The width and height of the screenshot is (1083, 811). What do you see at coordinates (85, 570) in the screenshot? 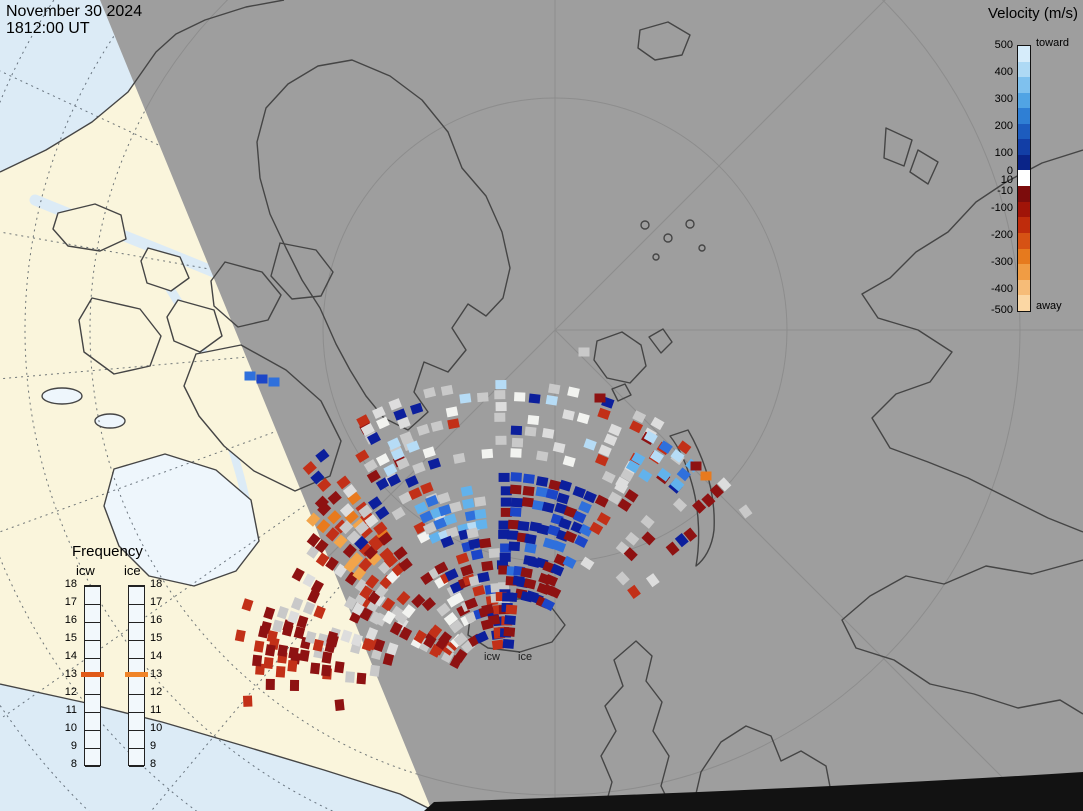
I see `frequency-column-label-icw: icw` at bounding box center [85, 570].